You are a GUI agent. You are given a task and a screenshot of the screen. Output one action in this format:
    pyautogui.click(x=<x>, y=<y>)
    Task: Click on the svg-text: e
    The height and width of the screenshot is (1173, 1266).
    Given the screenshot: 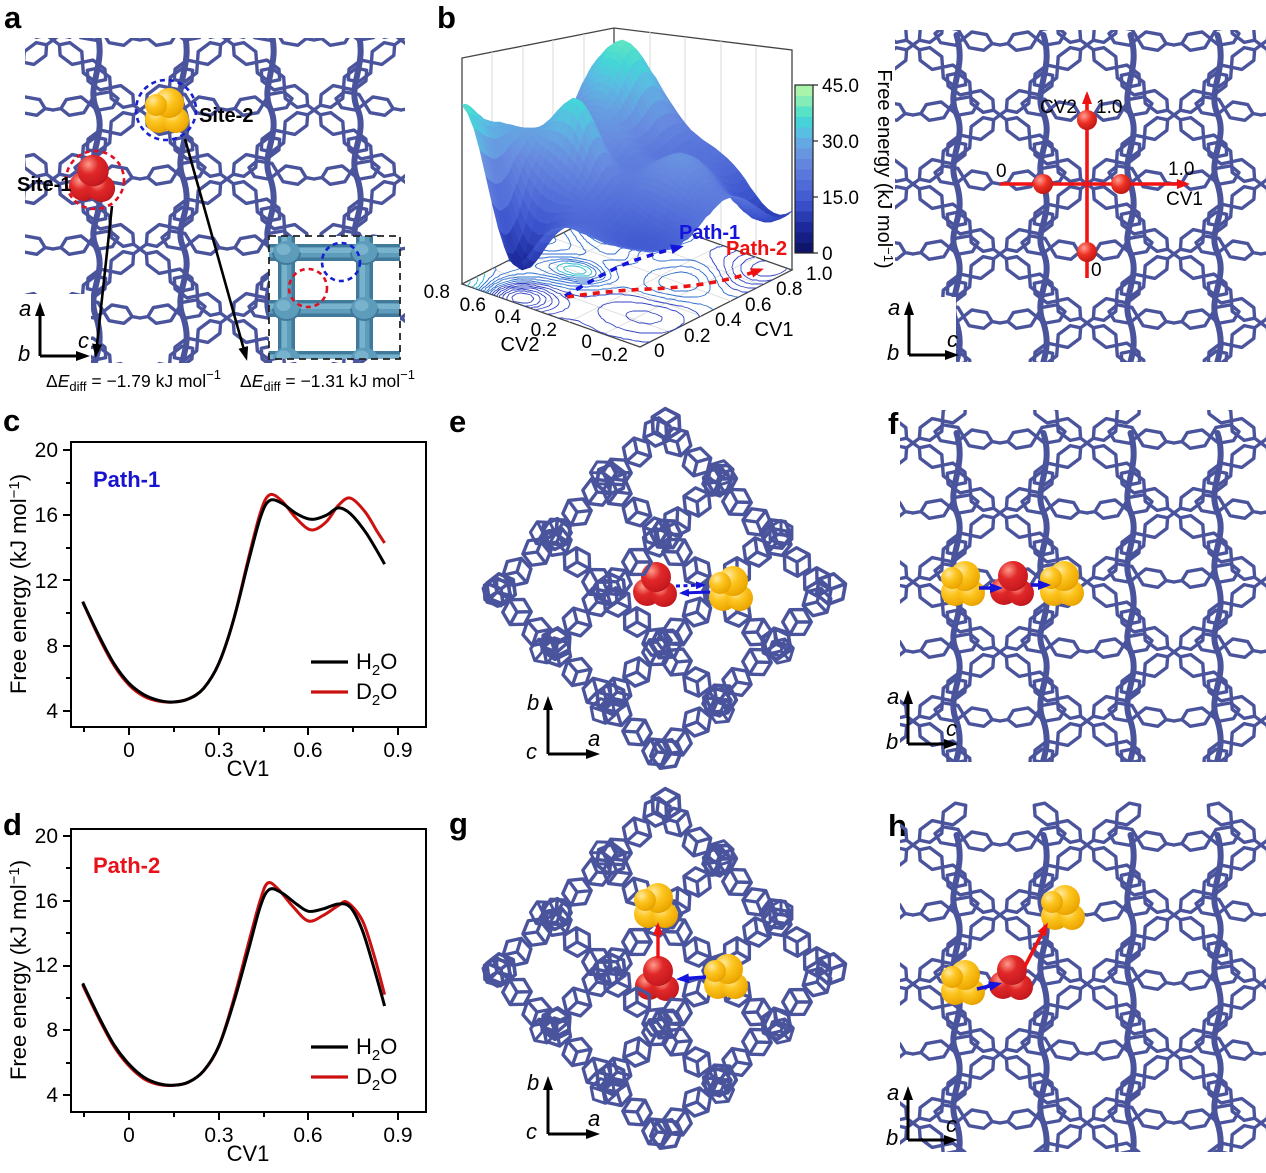 What is the action you would take?
    pyautogui.click(x=457, y=421)
    